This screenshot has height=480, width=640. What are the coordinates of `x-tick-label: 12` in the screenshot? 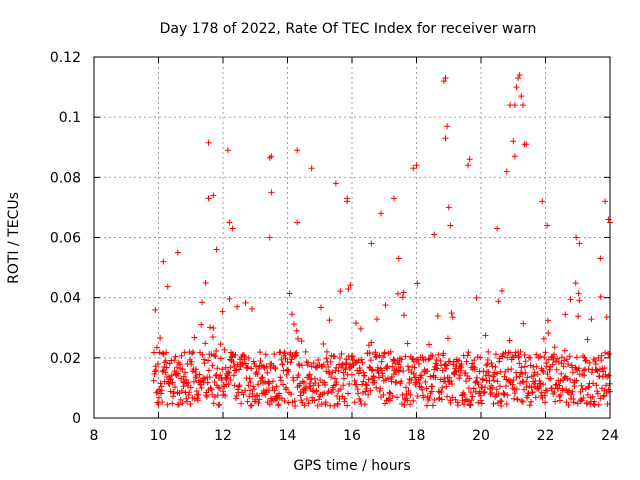 It's located at (223, 436).